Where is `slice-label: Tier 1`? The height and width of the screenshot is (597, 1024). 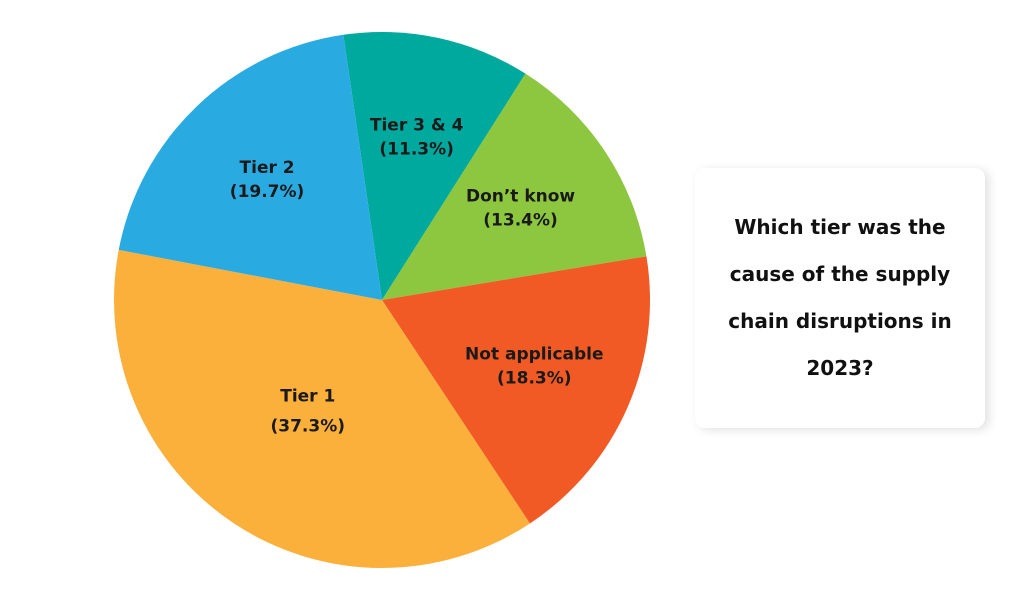 slice-label: Tier 1 is located at coordinates (307, 397).